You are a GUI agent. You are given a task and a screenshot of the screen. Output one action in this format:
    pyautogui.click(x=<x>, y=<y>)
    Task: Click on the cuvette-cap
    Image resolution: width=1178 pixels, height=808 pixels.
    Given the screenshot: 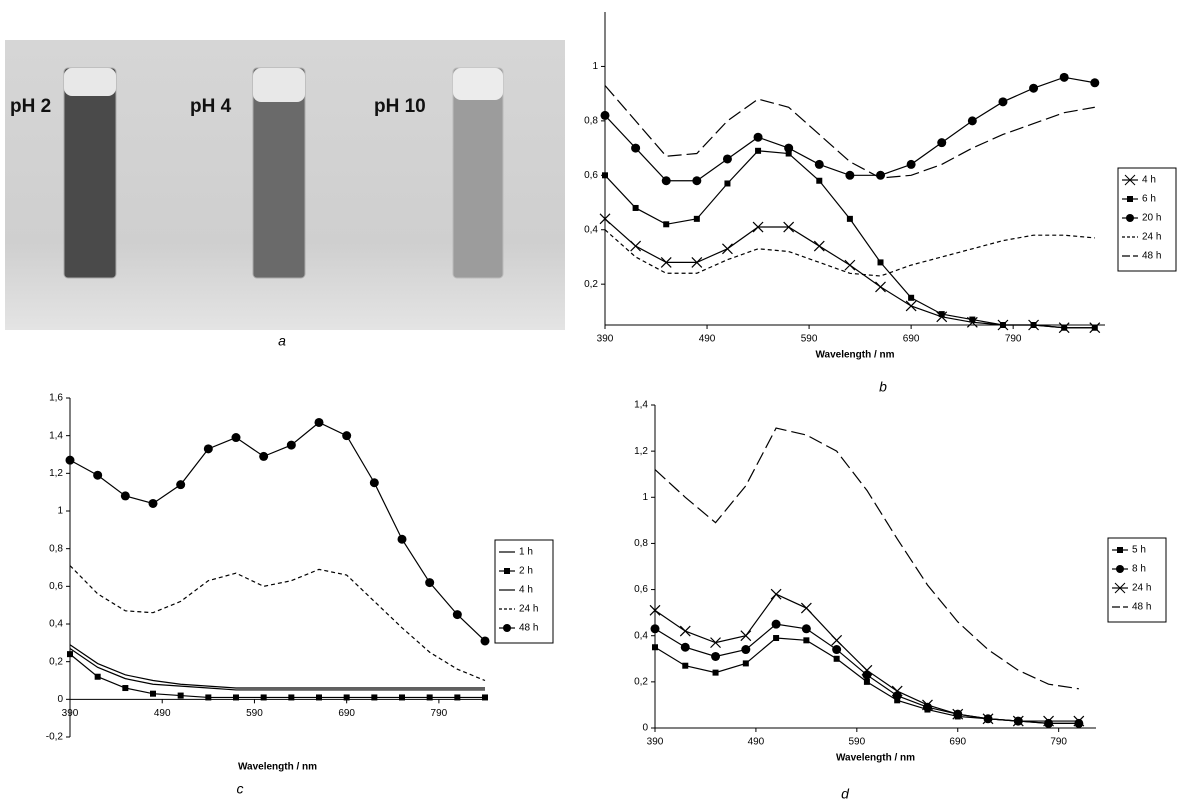 What is the action you would take?
    pyautogui.click(x=90, y=82)
    